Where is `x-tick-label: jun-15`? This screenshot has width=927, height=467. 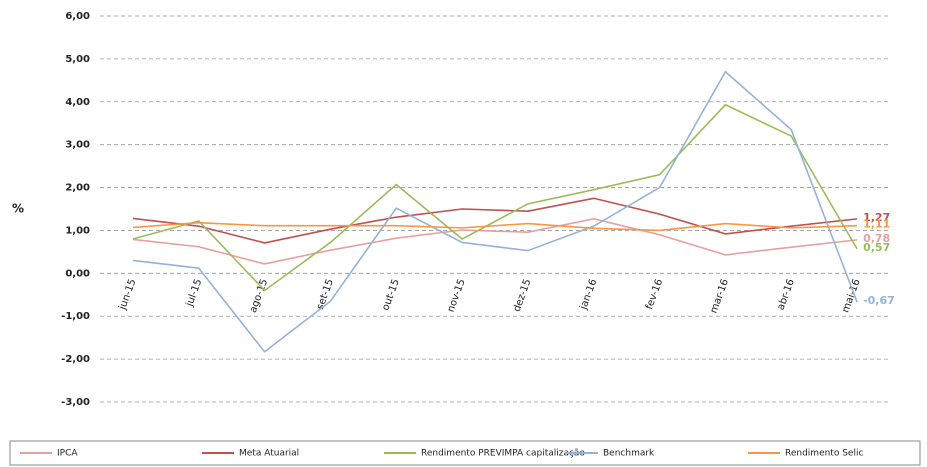
x-tick-label: jun-15 is located at coordinates (128, 295).